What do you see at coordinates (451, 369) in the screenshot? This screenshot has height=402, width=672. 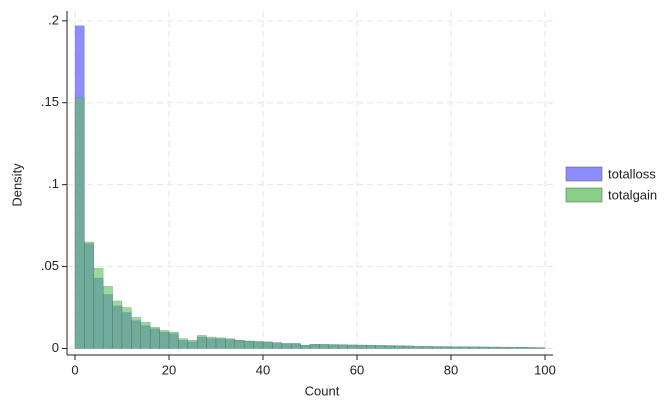 I see `x-tick-label: 80` at bounding box center [451, 369].